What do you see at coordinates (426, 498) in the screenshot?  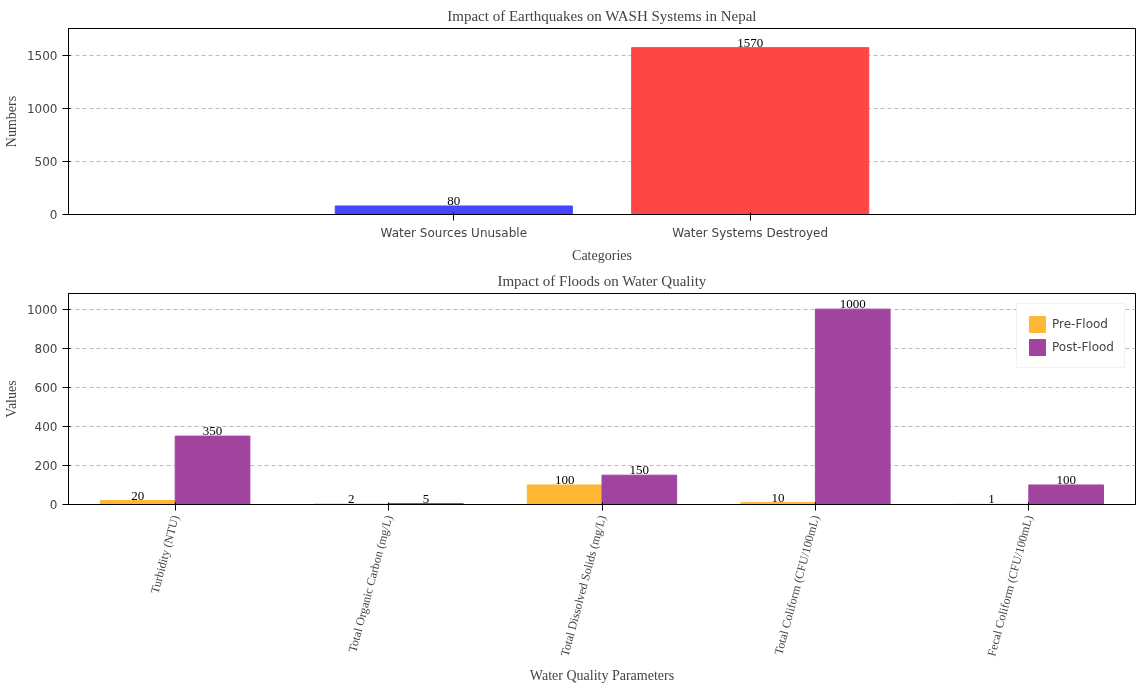 I see `data-label: 5` at bounding box center [426, 498].